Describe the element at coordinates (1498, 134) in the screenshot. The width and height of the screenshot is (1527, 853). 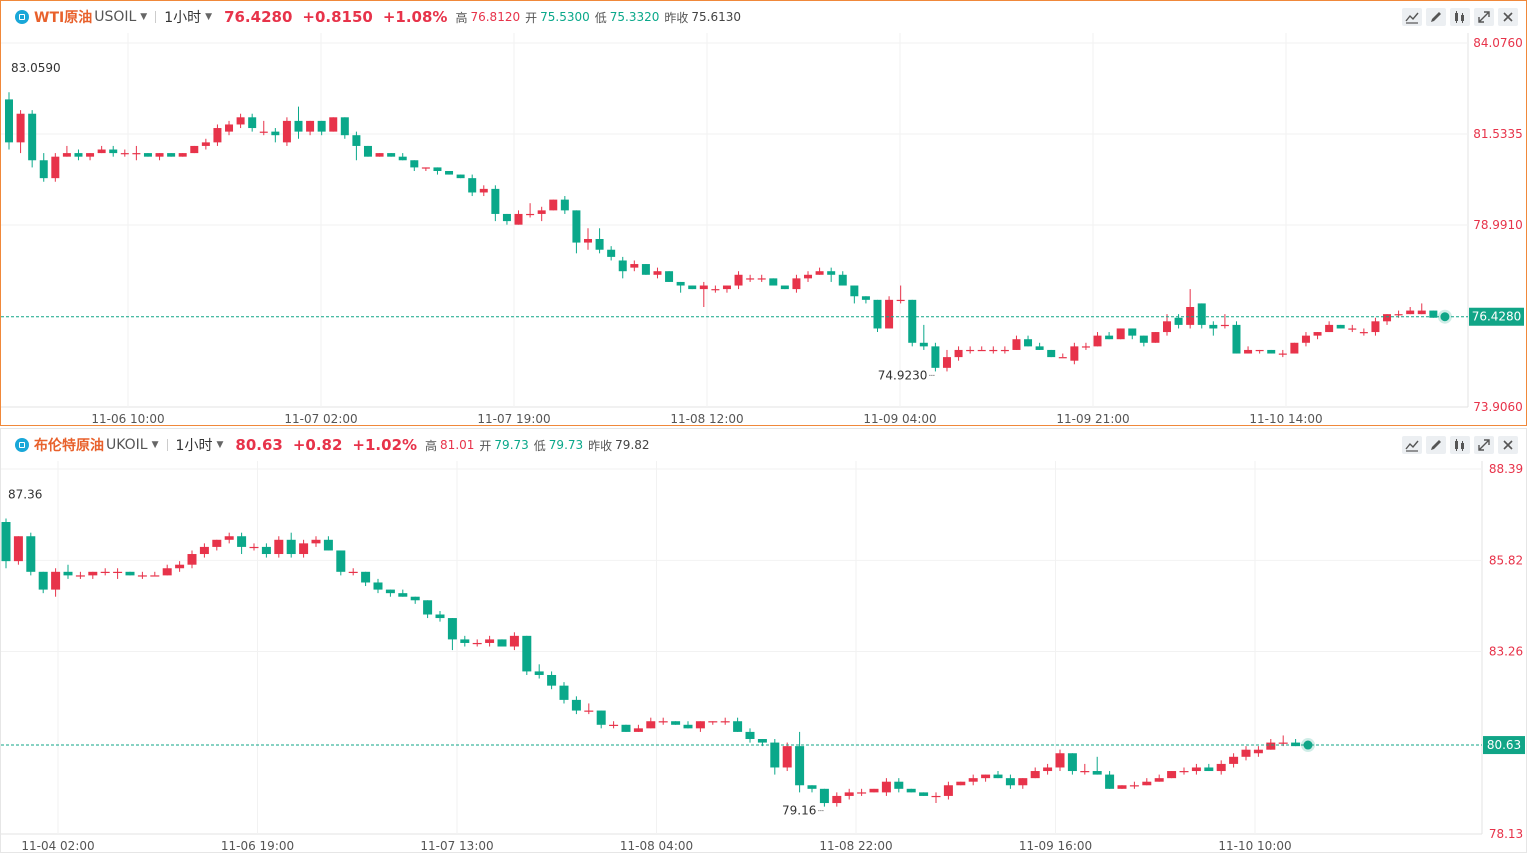
I see `price-tick-label: 81.5335` at that location.